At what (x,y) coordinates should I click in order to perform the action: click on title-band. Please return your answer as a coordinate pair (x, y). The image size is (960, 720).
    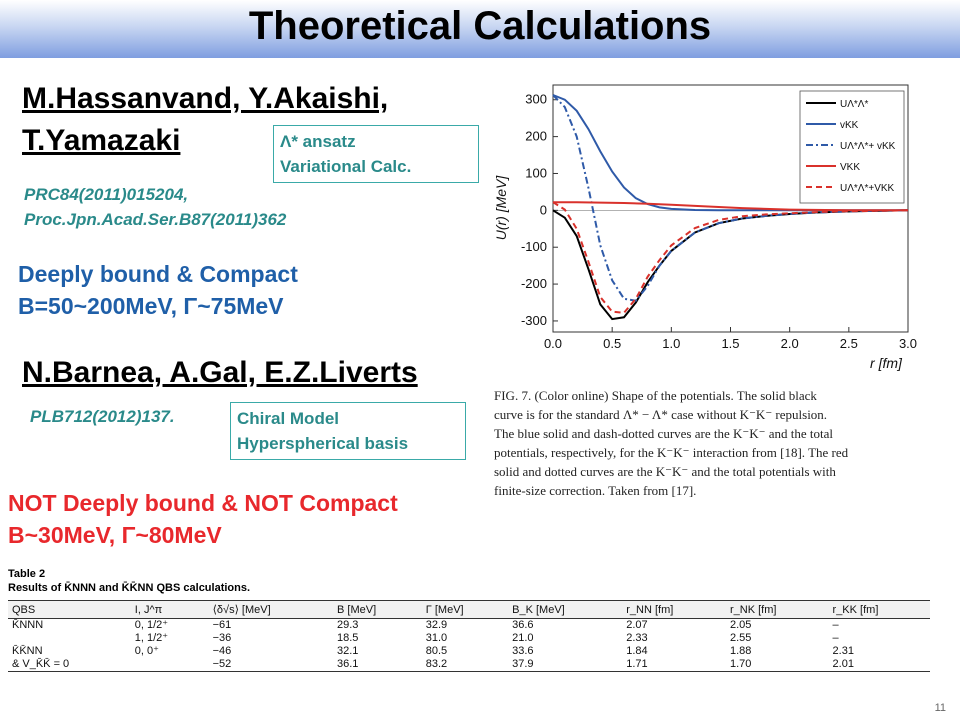
    Looking at the image, I should click on (480, 29).